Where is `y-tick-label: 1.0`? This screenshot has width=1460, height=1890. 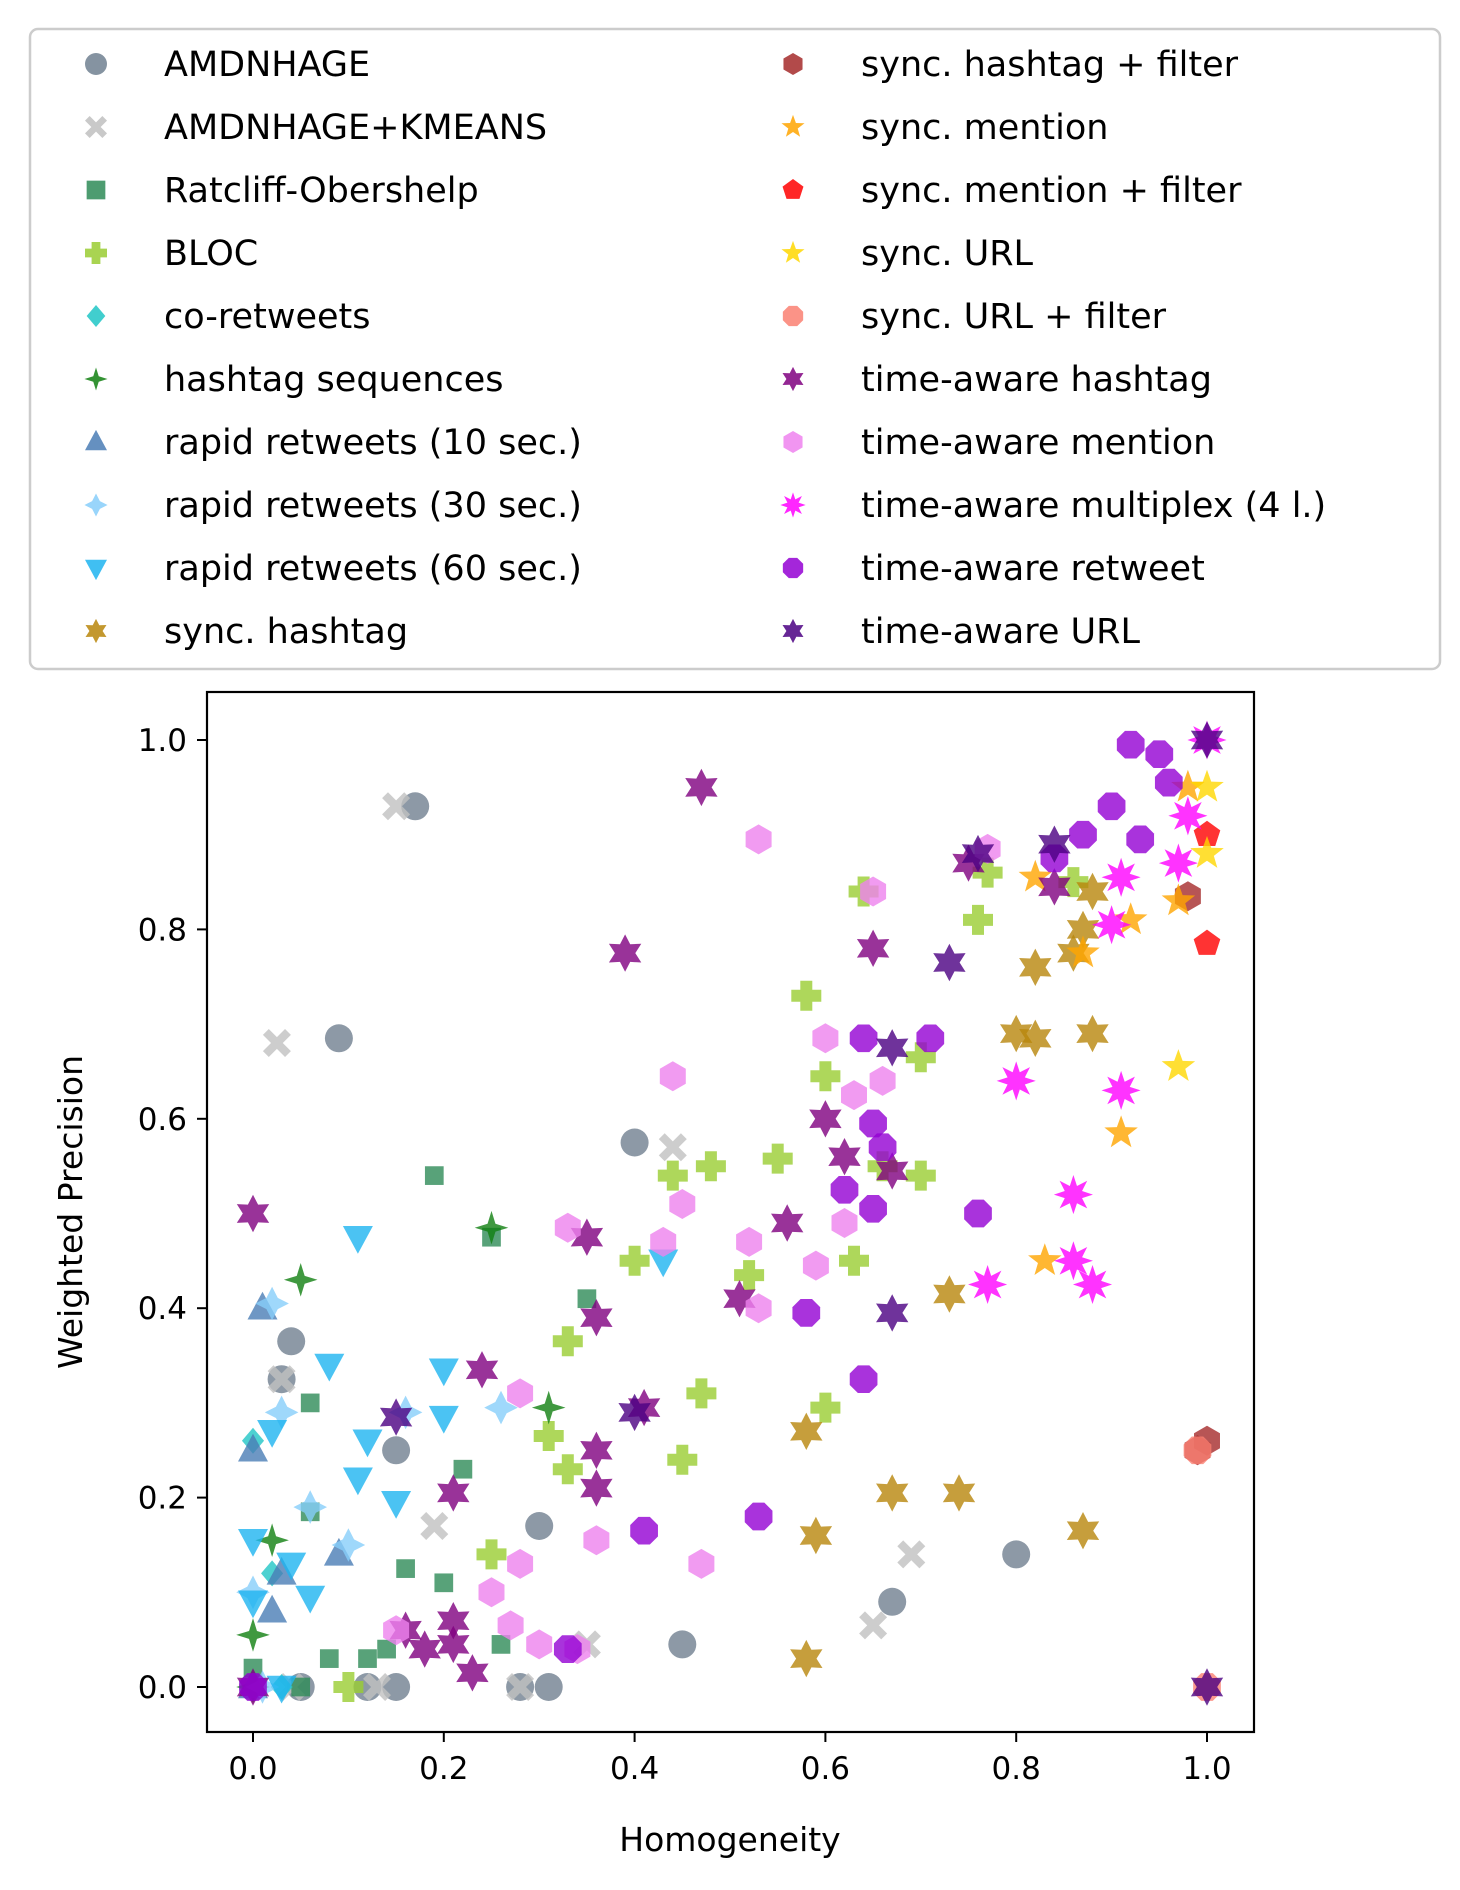 y-tick-label: 1.0 is located at coordinates (162, 741).